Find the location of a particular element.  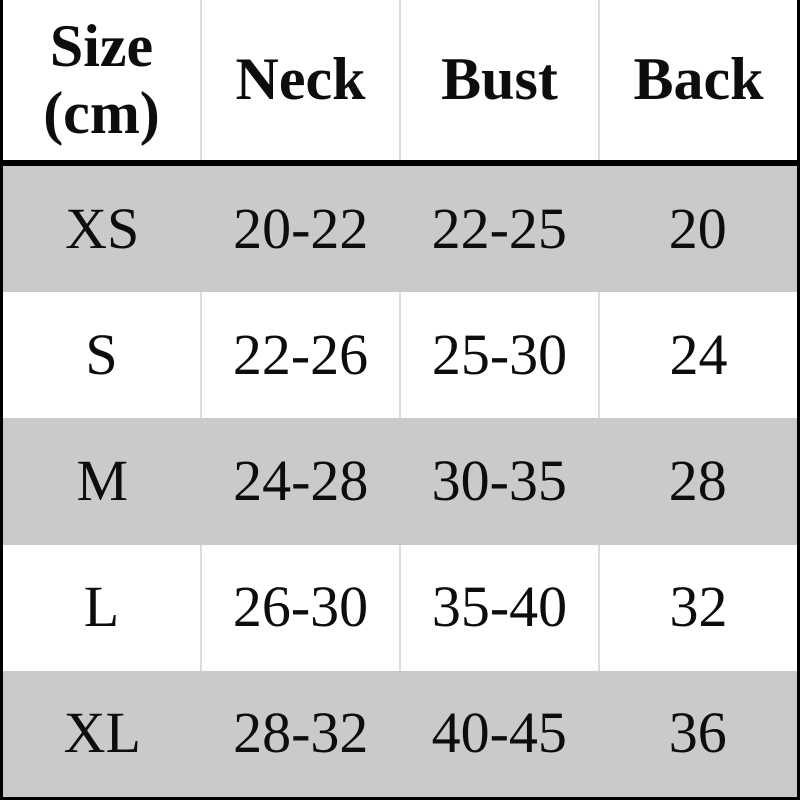

size-cell: L is located at coordinates (101, 607).